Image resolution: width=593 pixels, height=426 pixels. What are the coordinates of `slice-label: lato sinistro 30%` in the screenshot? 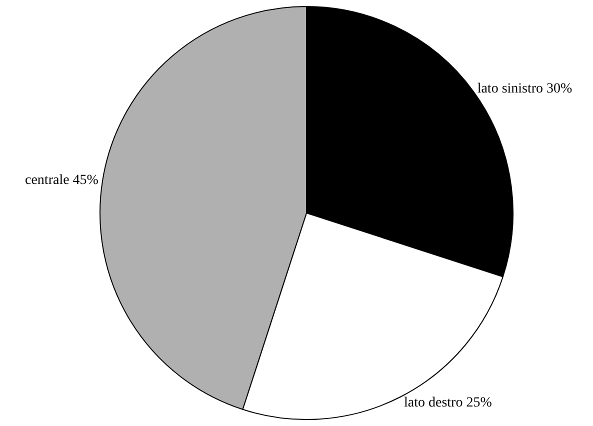 It's located at (525, 89).